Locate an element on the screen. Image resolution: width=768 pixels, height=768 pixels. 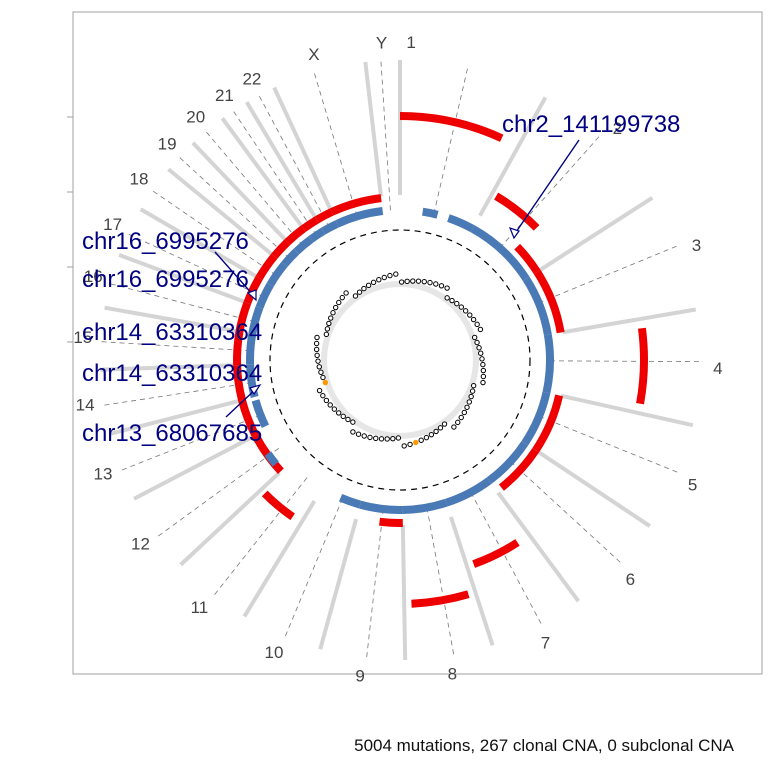
annotation-leader-chr16 is located at coordinates (235, 274).